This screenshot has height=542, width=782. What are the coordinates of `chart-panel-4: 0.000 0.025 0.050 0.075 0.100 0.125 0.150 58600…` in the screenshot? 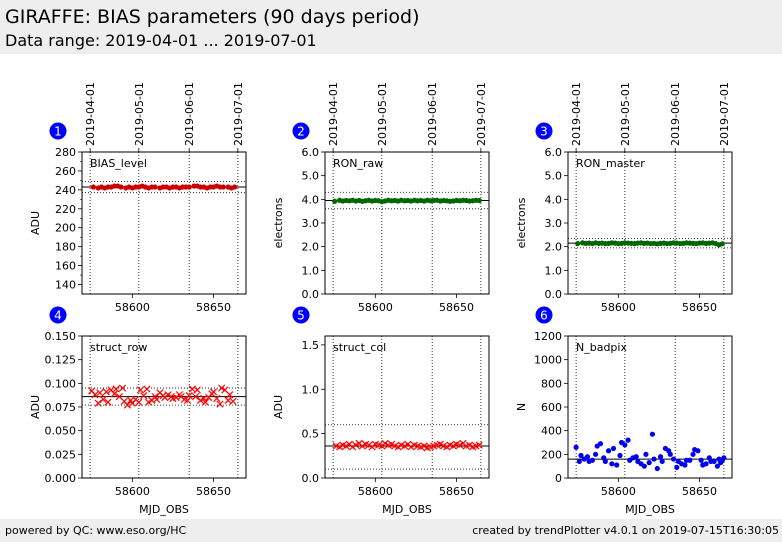 It's located at (138, 411).